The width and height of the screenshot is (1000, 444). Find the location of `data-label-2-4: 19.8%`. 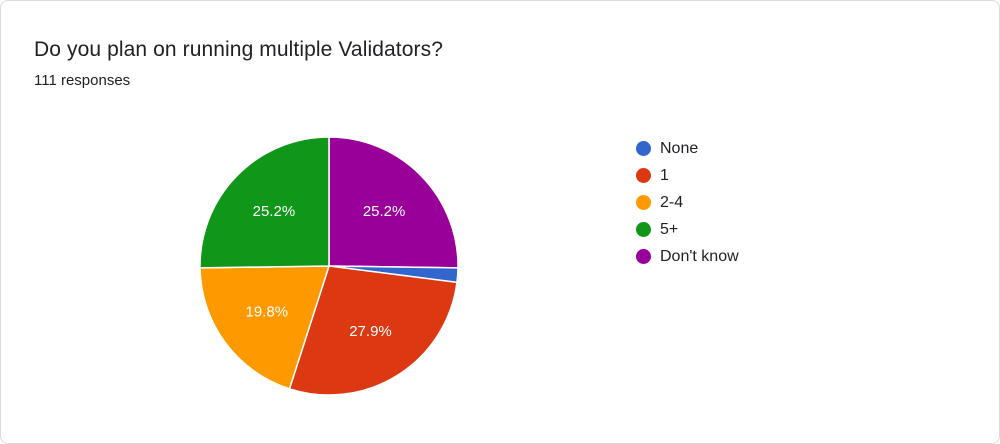

data-label-2-4: 19.8% is located at coordinates (267, 312).